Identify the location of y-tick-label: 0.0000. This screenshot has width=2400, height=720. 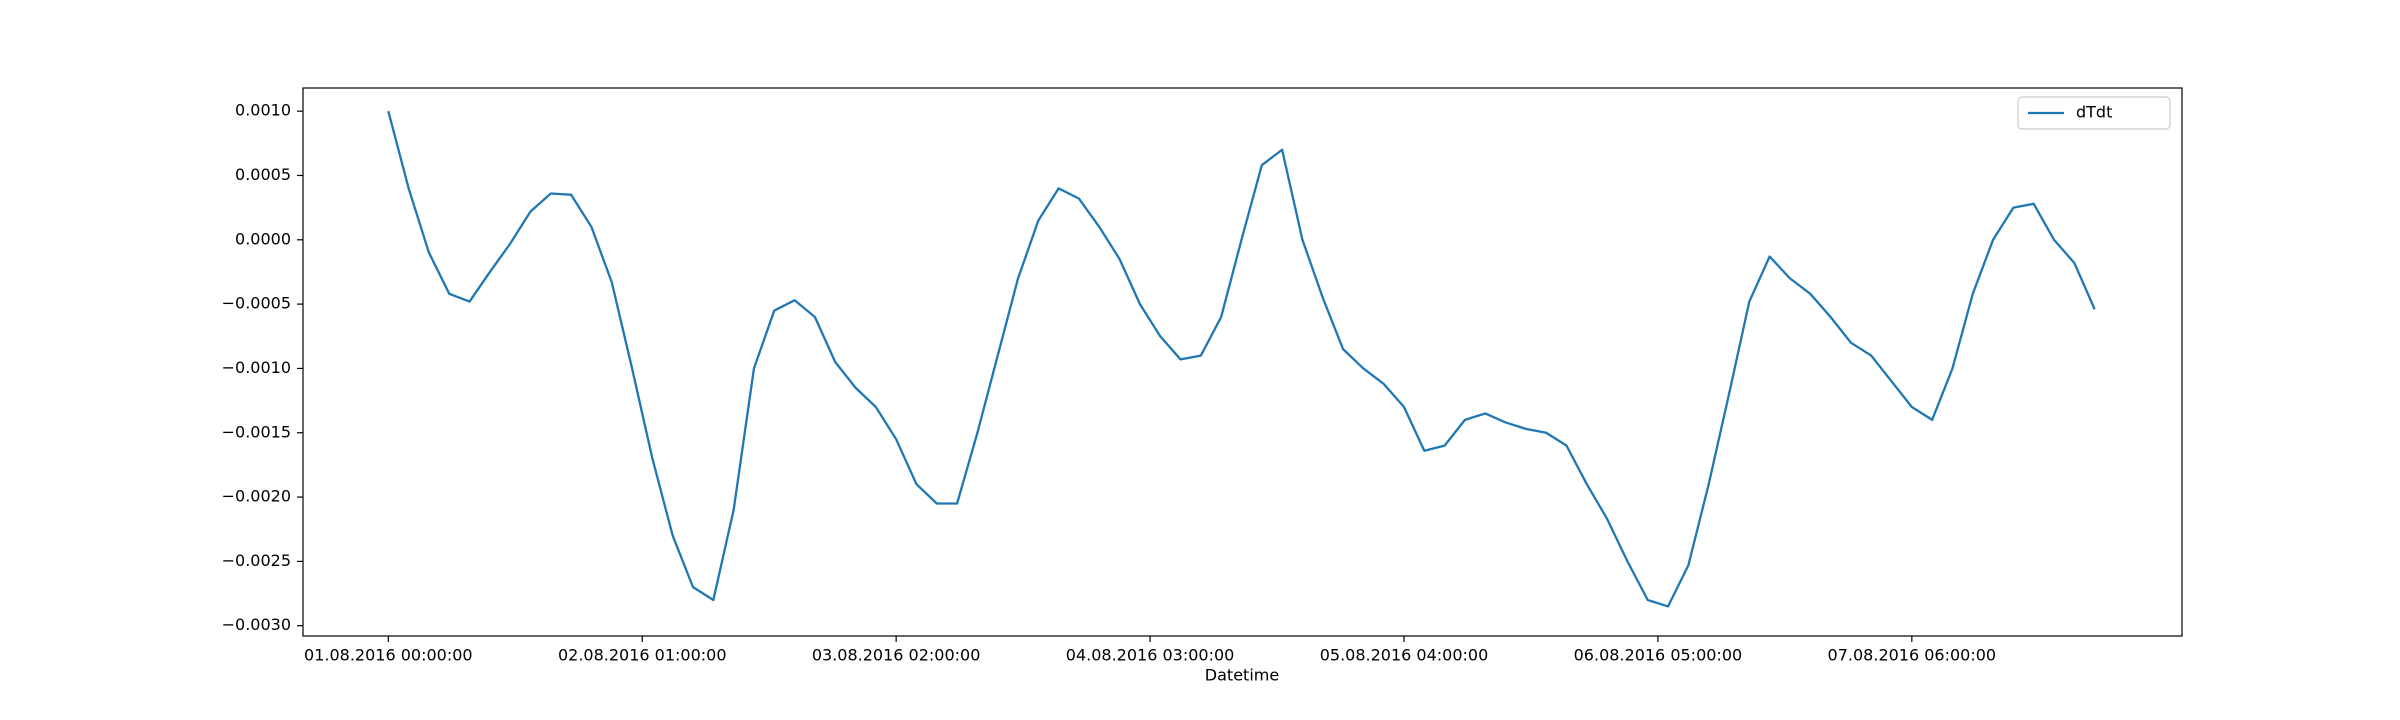
(263, 238).